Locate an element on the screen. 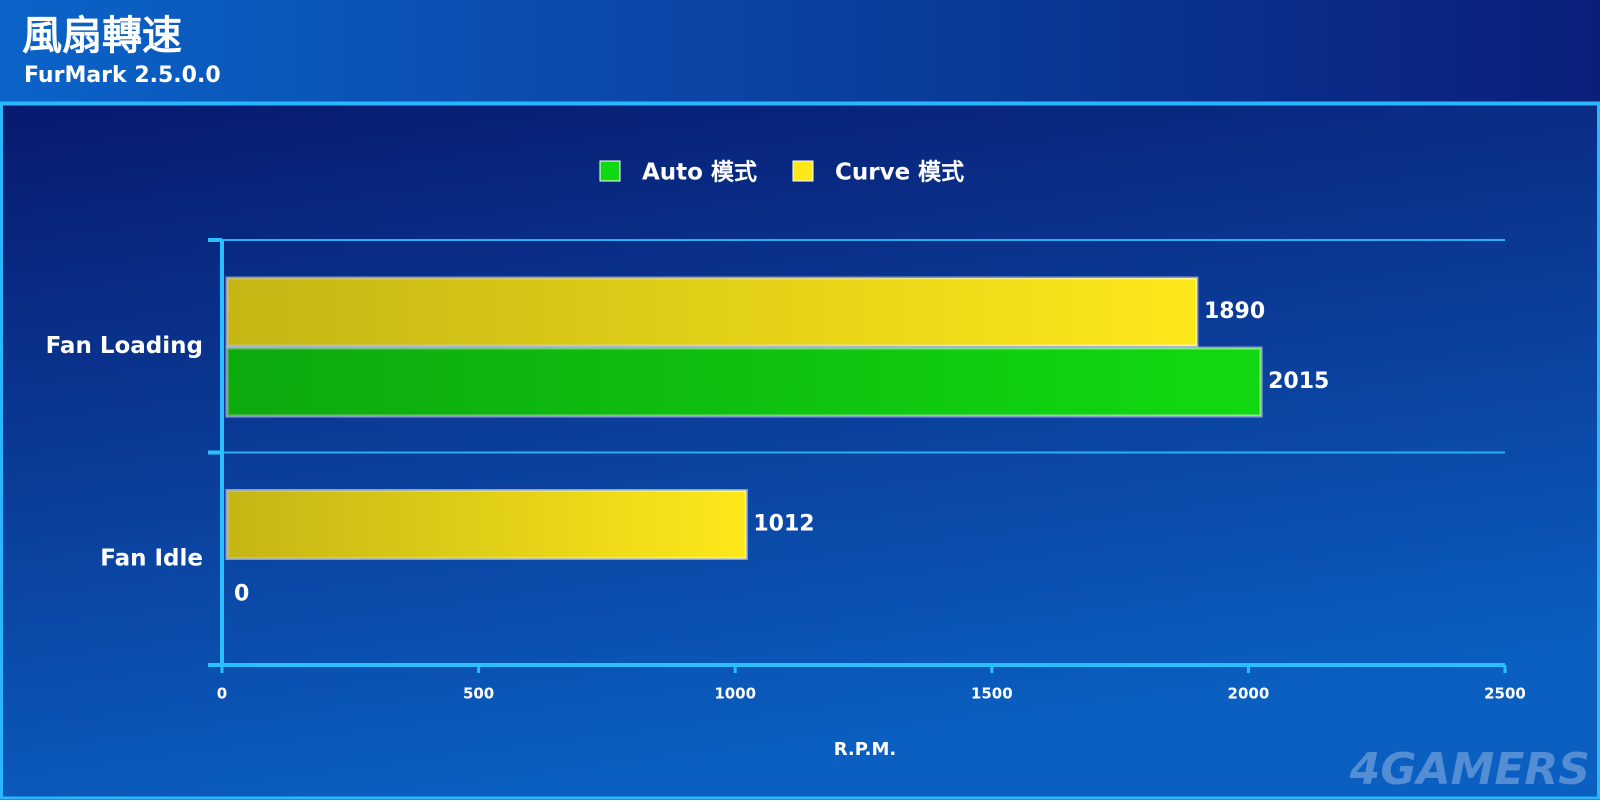 The height and width of the screenshot is (804, 1600). x-tick-label: 500 is located at coordinates (478, 694).